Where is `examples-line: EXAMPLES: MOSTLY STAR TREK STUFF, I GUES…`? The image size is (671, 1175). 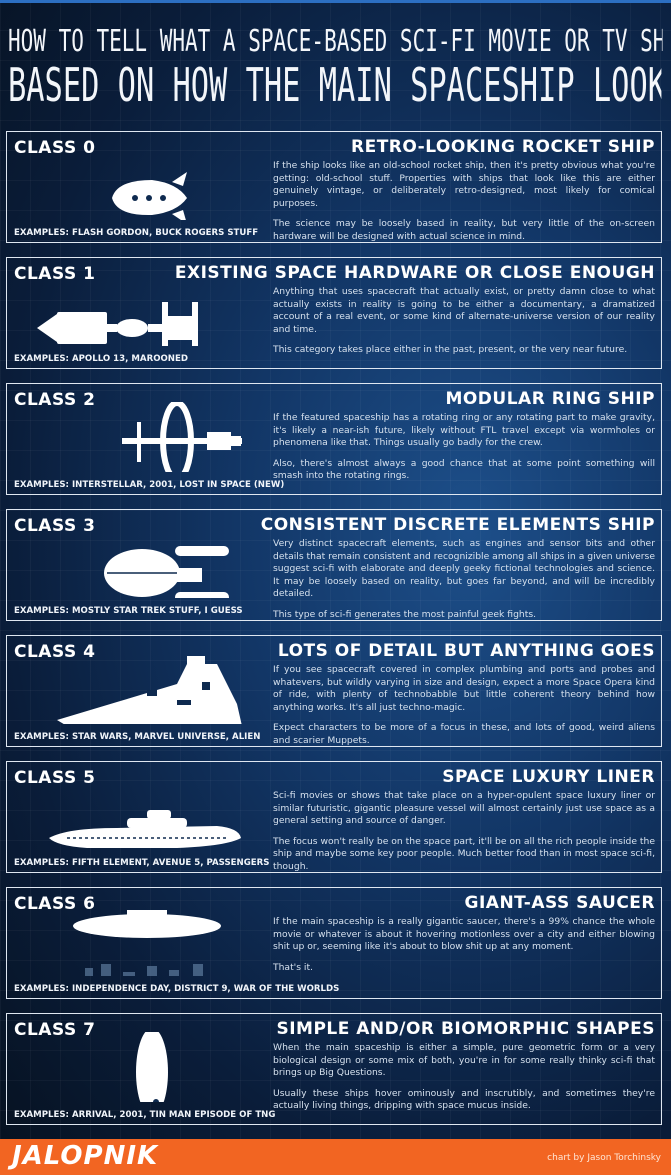
examples-line: EXAMPLES: MOSTLY STAR TREK STUFF, I GUES… is located at coordinates (128, 611).